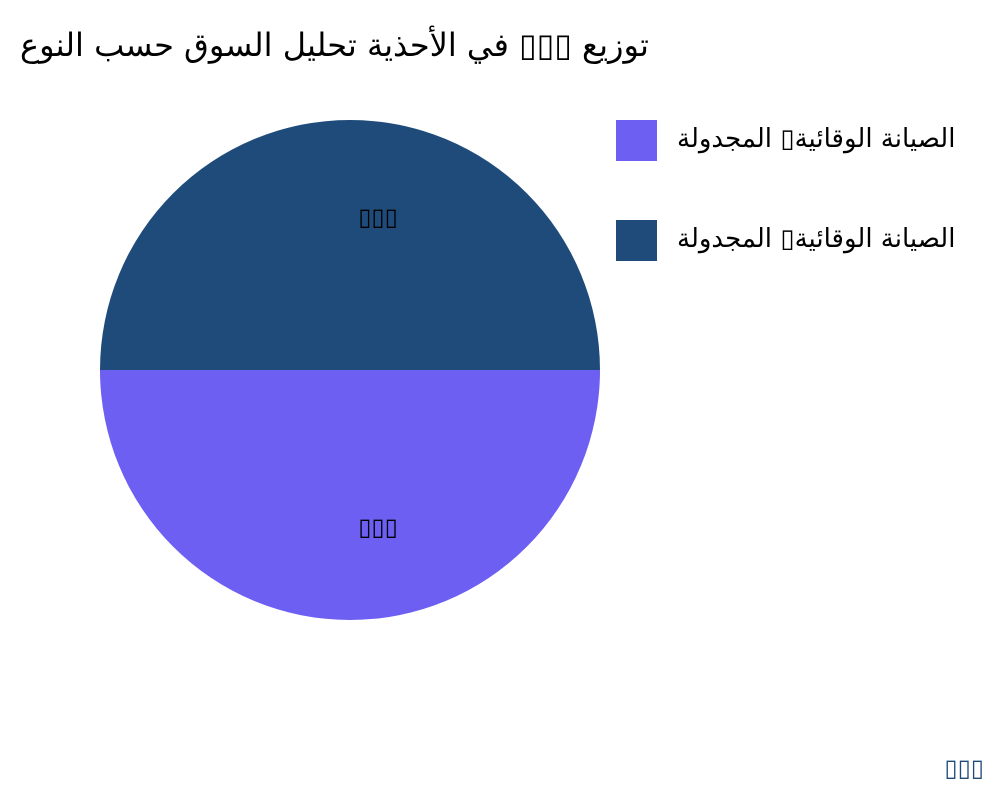 This screenshot has height=800, width=1000. Describe the element at coordinates (964, 768) in the screenshot. I see `watermark: ▯▯▯` at that location.